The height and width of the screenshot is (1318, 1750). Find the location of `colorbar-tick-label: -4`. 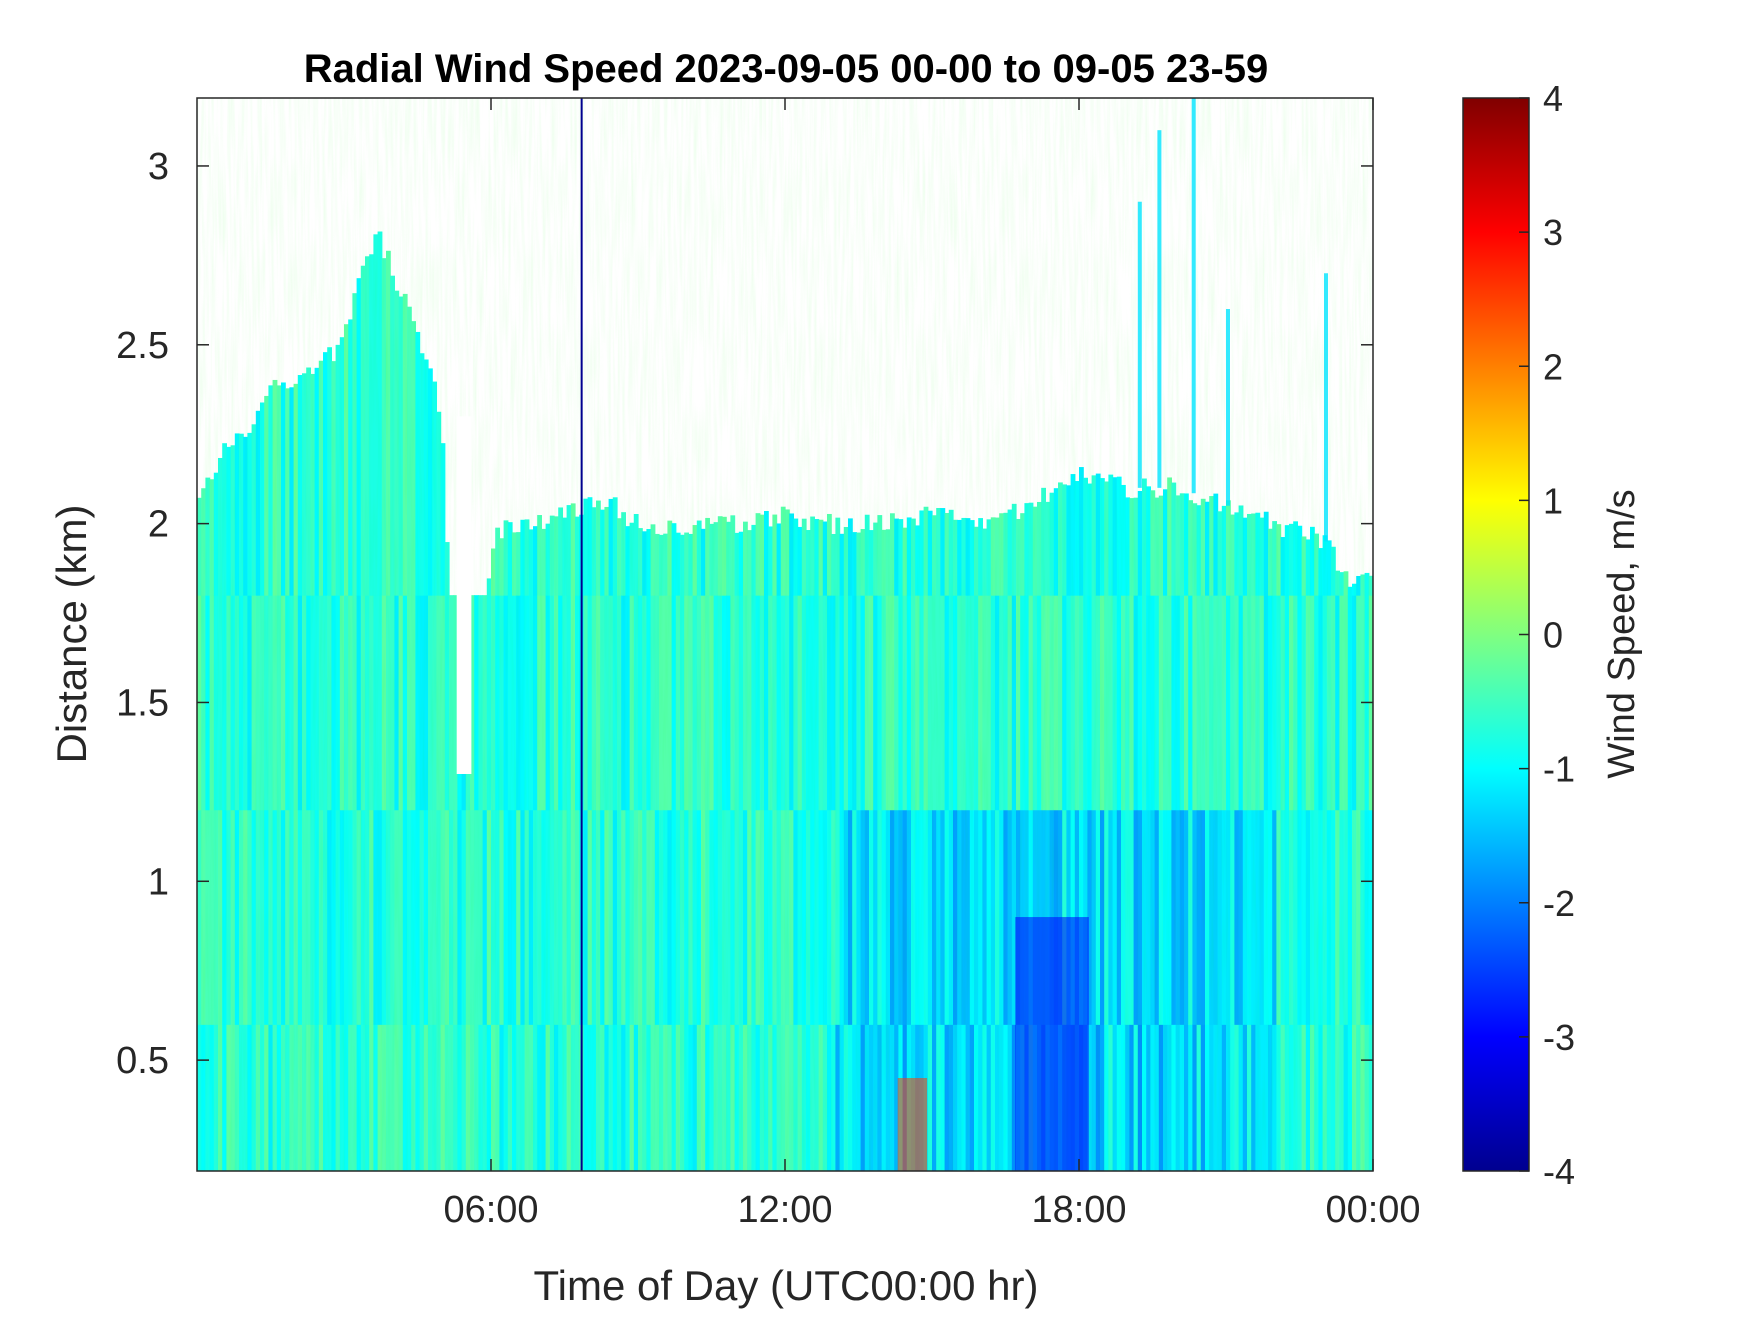

colorbar-tick-label: -4 is located at coordinates (1559, 1171).